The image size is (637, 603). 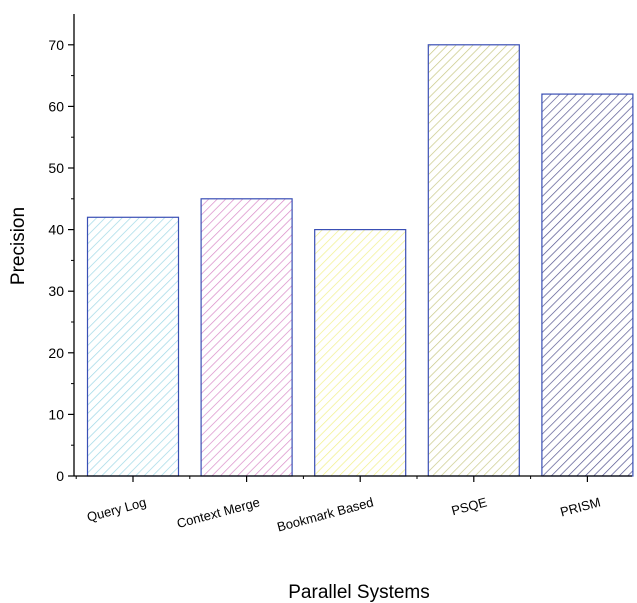 What do you see at coordinates (56, 353) in the screenshot?
I see `y-tick-label: 20` at bounding box center [56, 353].